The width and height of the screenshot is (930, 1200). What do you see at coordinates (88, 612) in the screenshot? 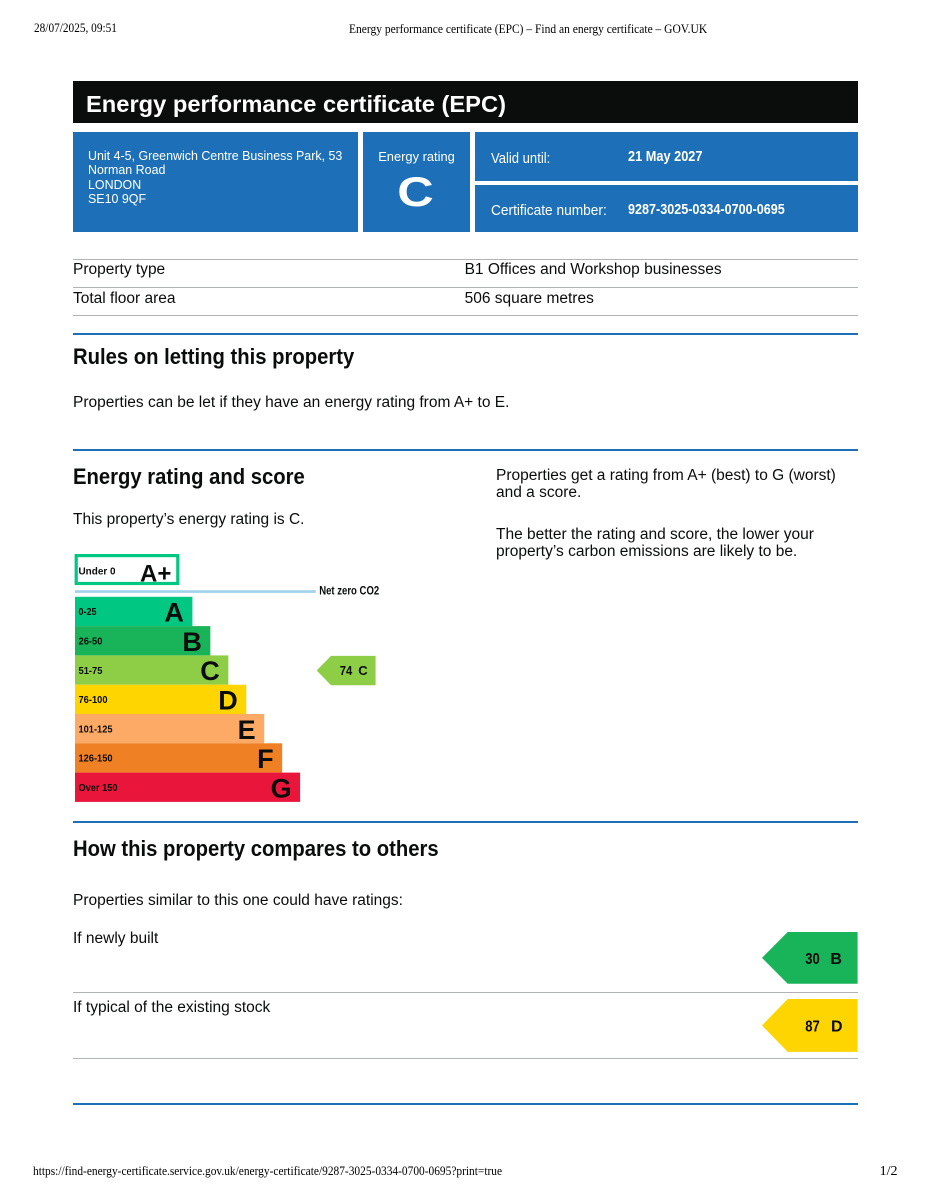
I see `svg-text: 0-25` at bounding box center [88, 612].